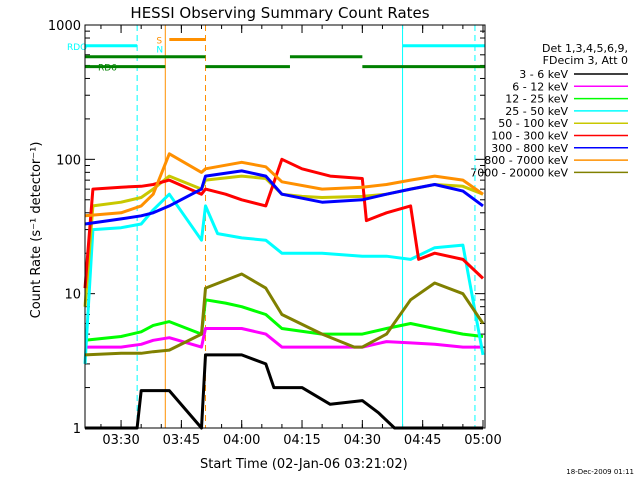  I want to click on x-tick-label: 04:15, so click(301, 440).